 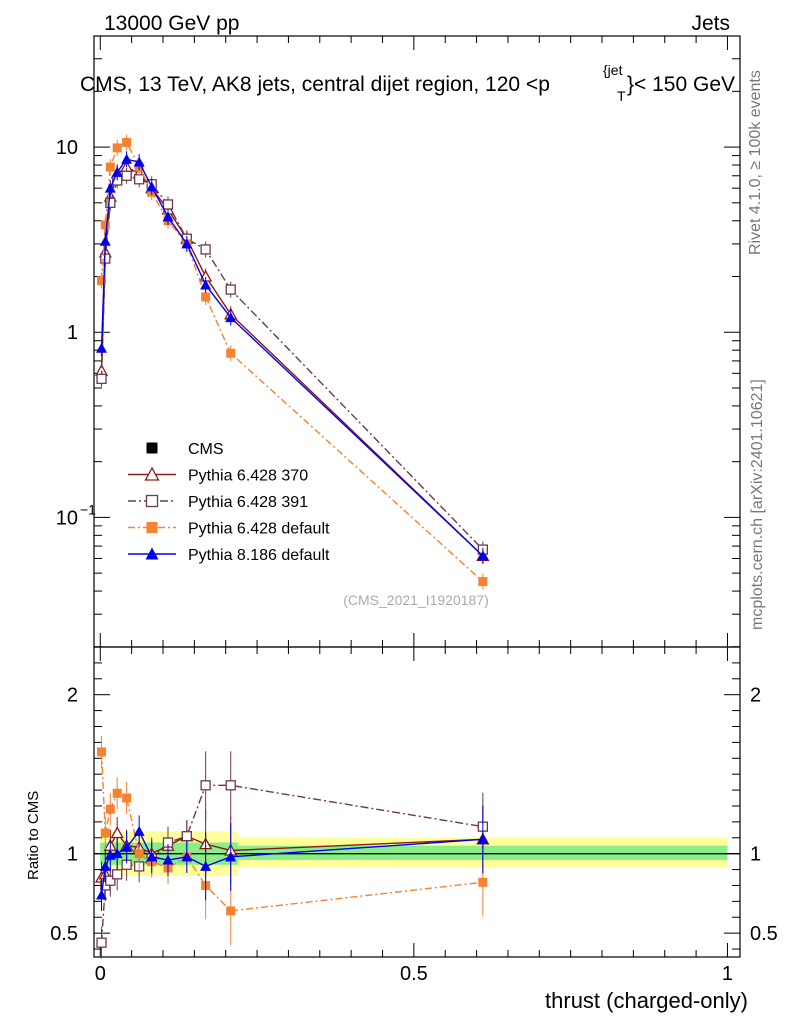 I want to click on header-left-label: 13000 GeV pp, so click(x=171, y=23).